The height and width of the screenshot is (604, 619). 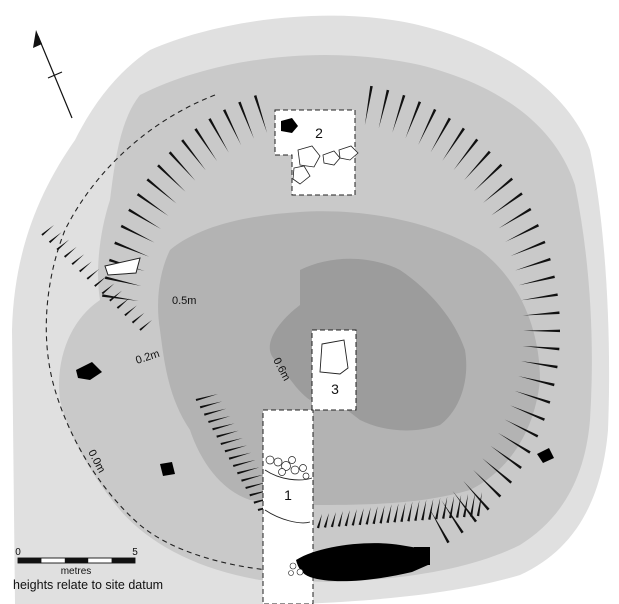 I want to click on trench-2: 2, so click(x=316, y=152).